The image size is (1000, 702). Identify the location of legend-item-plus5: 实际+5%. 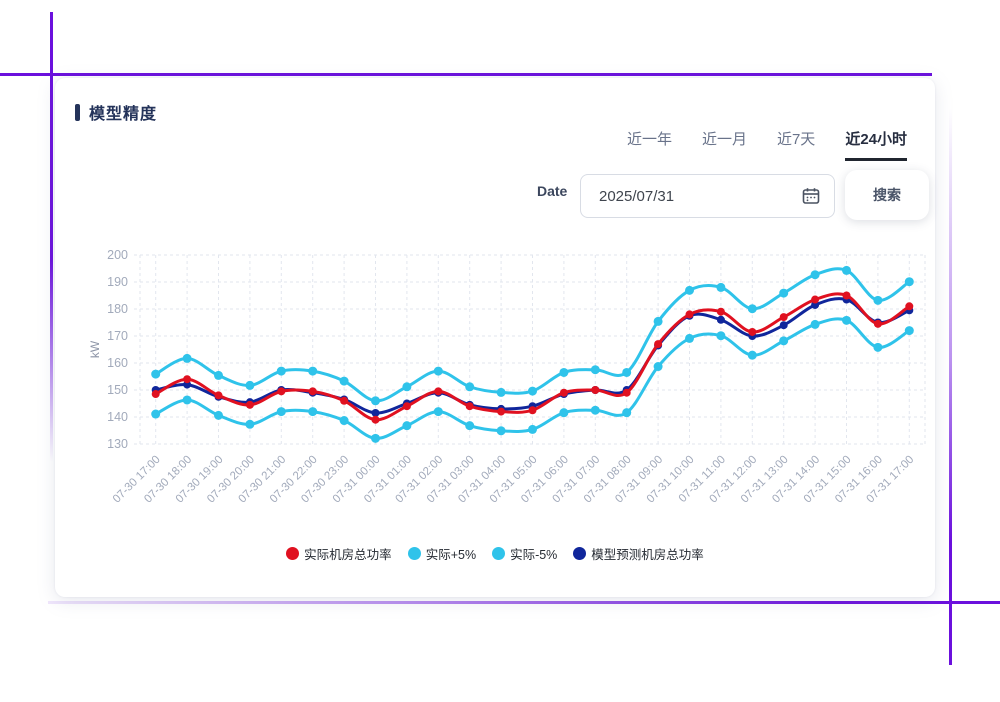
(441, 553).